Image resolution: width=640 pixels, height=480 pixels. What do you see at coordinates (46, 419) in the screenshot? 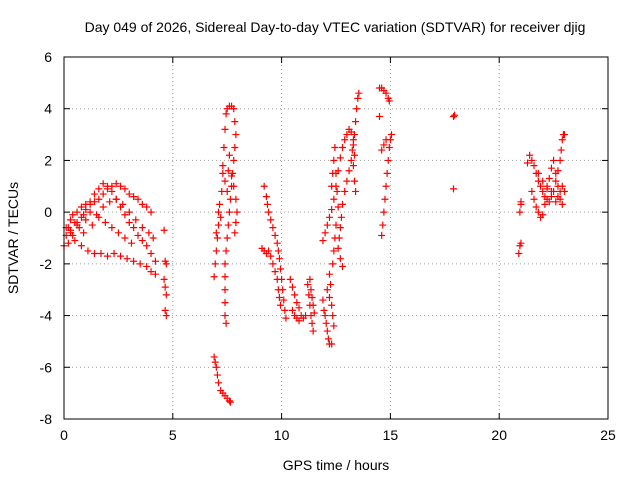
I see `y-tick-label: -8` at bounding box center [46, 419].